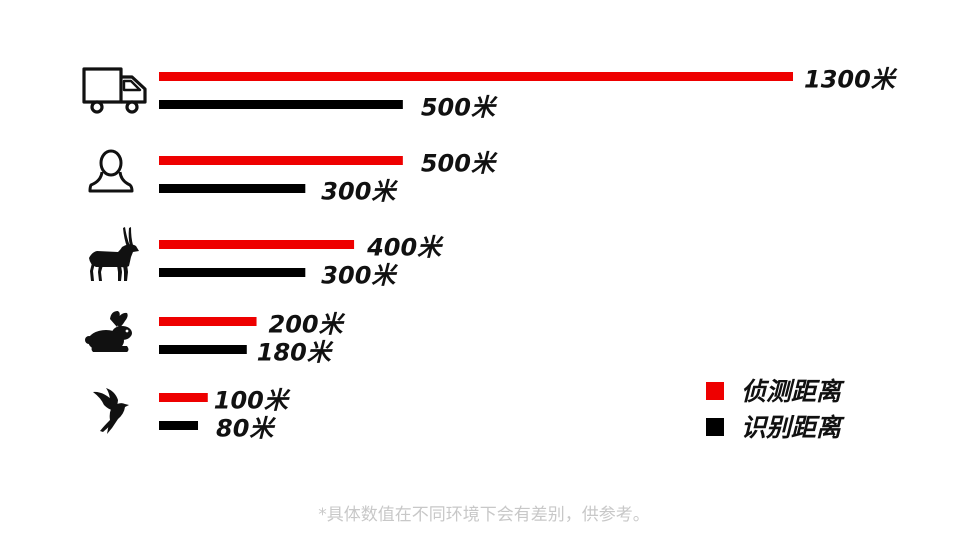 The height and width of the screenshot is (557, 968). Describe the element at coordinates (359, 276) in the screenshot. I see `value-label-recognition-antelope: 300米` at that location.